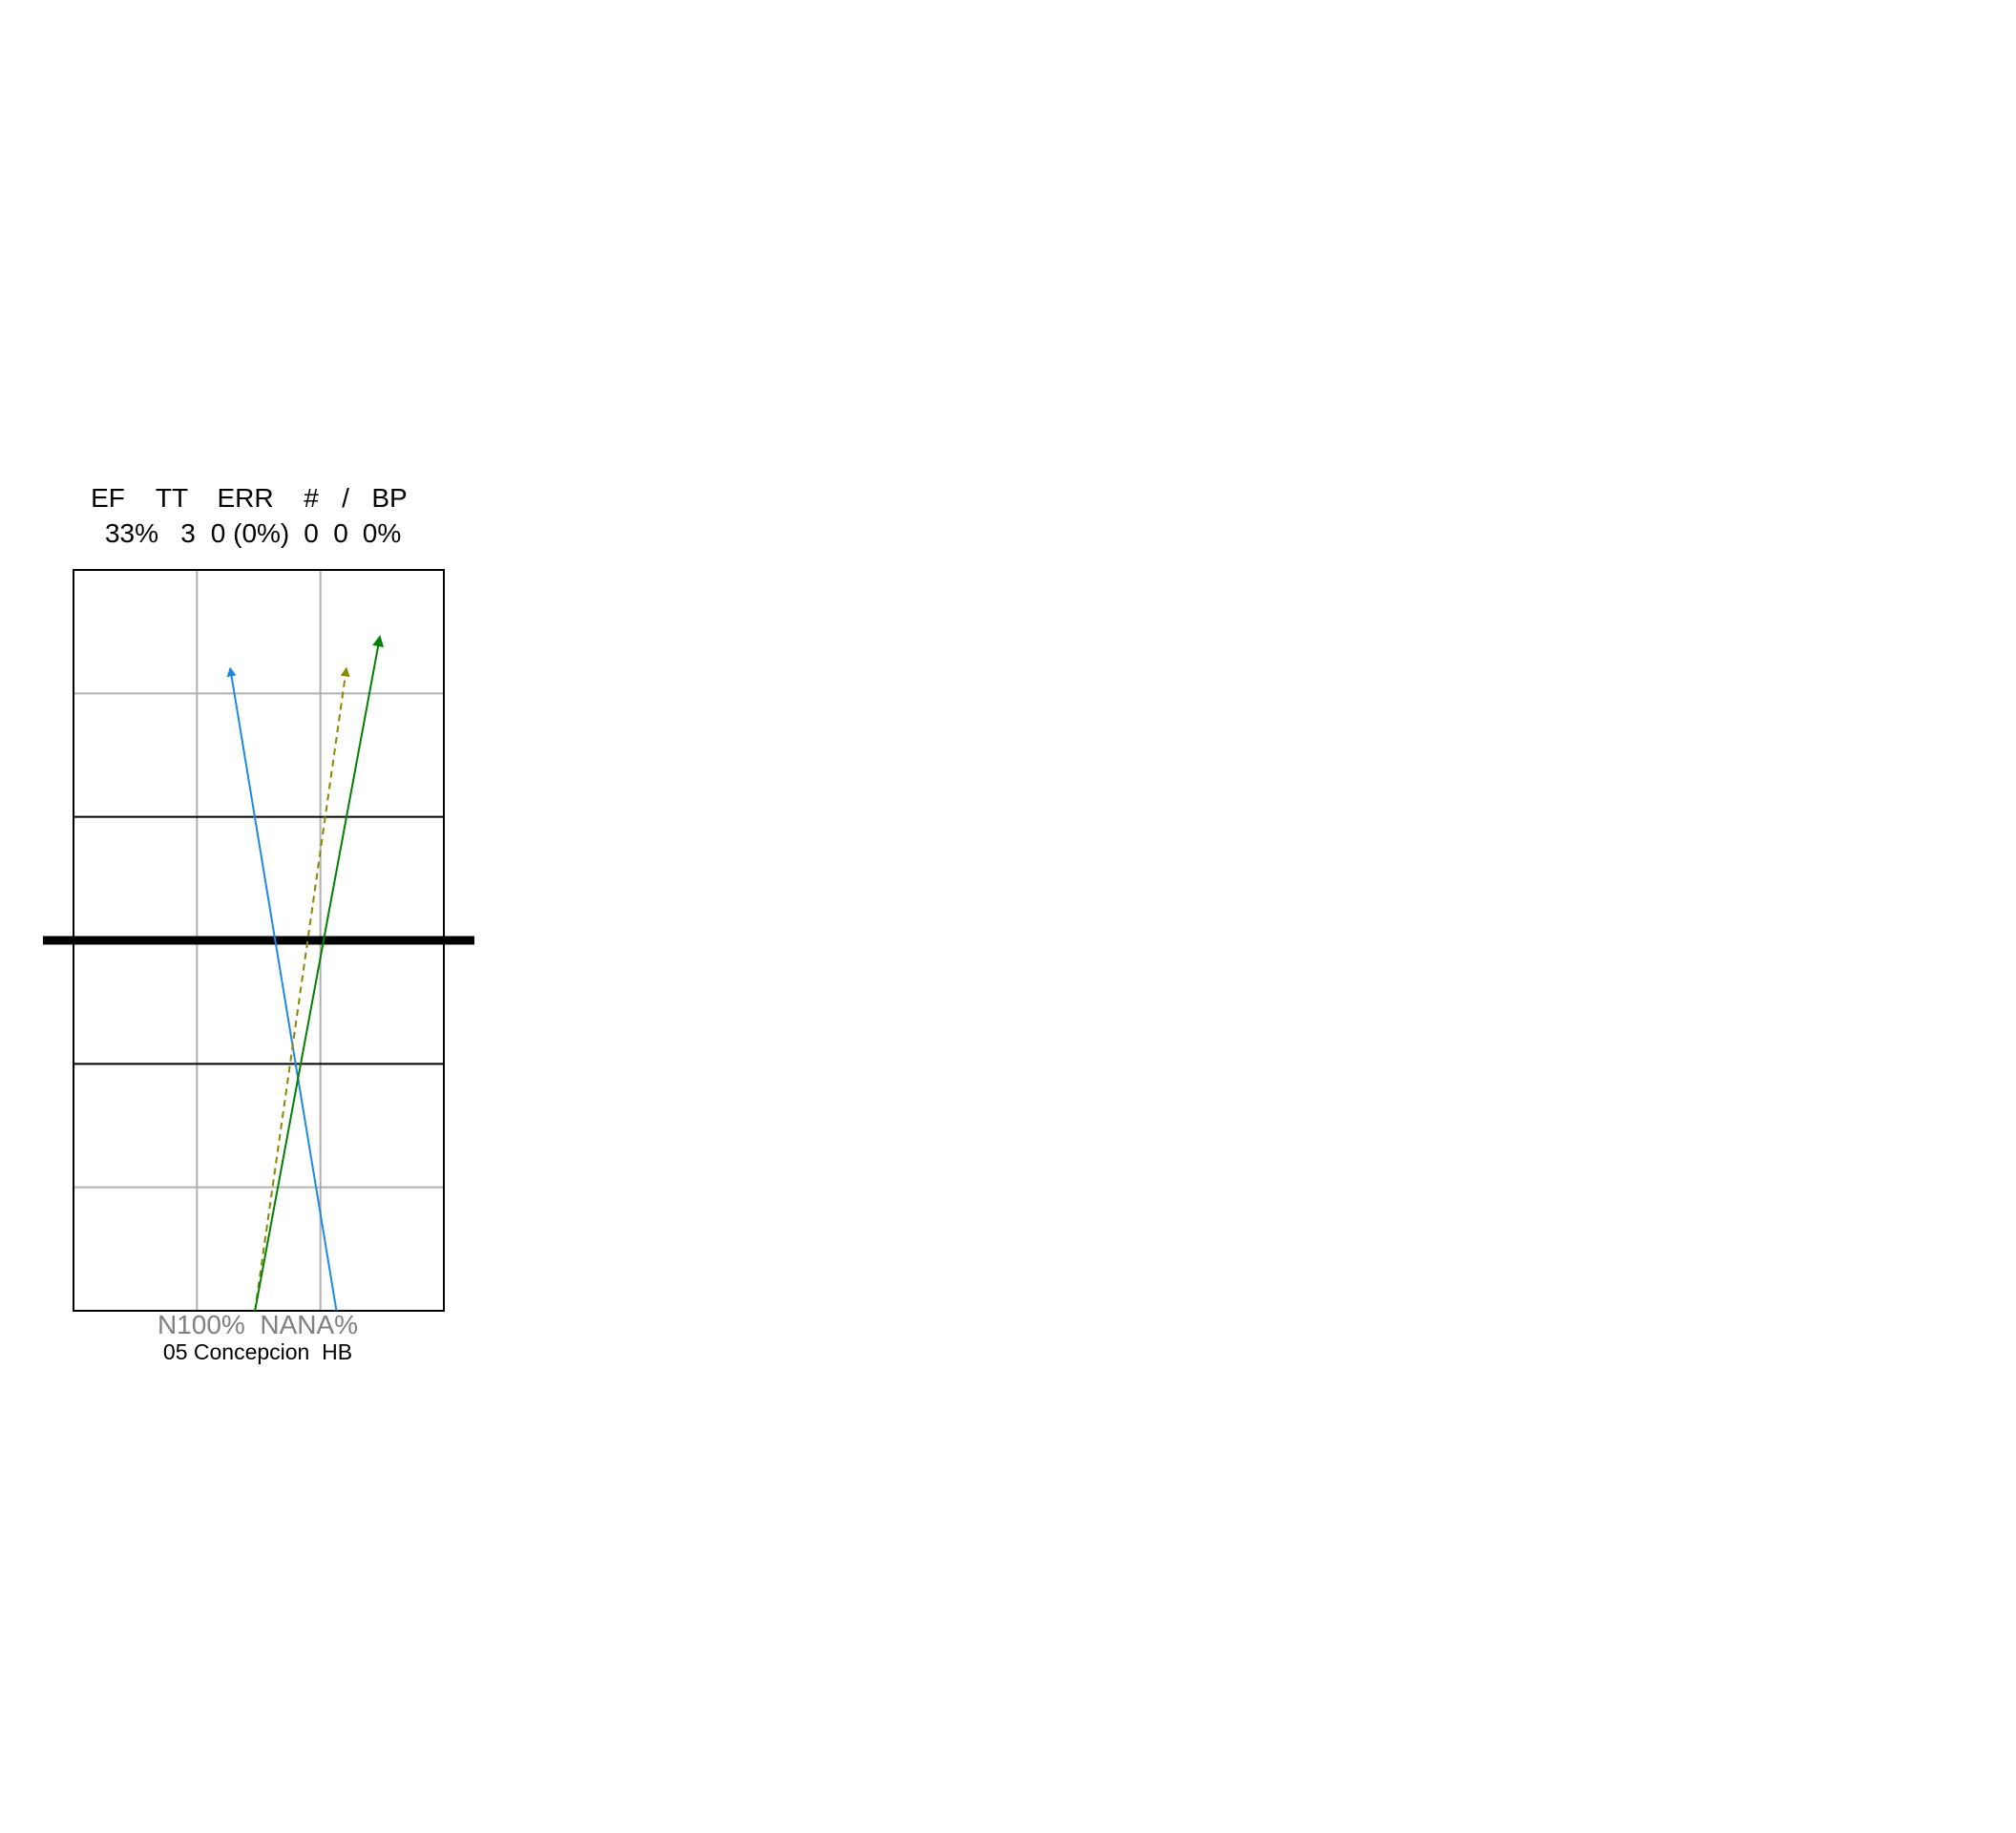 The width and height of the screenshot is (2016, 1833). What do you see at coordinates (250, 533) in the screenshot?
I see `stat-value-err: 0 (0%)` at bounding box center [250, 533].